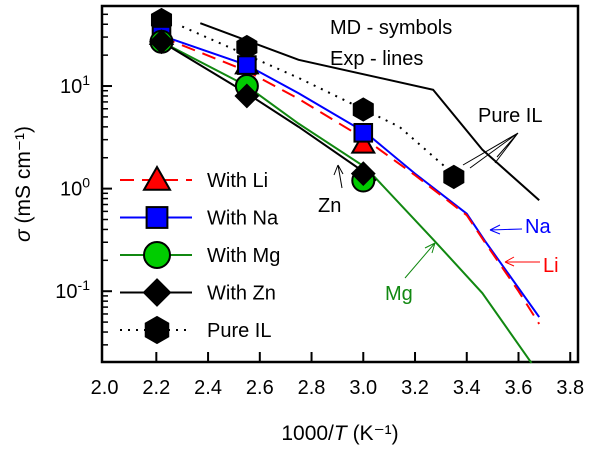 The width and height of the screenshot is (600, 450). Describe the element at coordinates (239, 331) in the screenshot. I see `legend-label: Pure IL` at that location.